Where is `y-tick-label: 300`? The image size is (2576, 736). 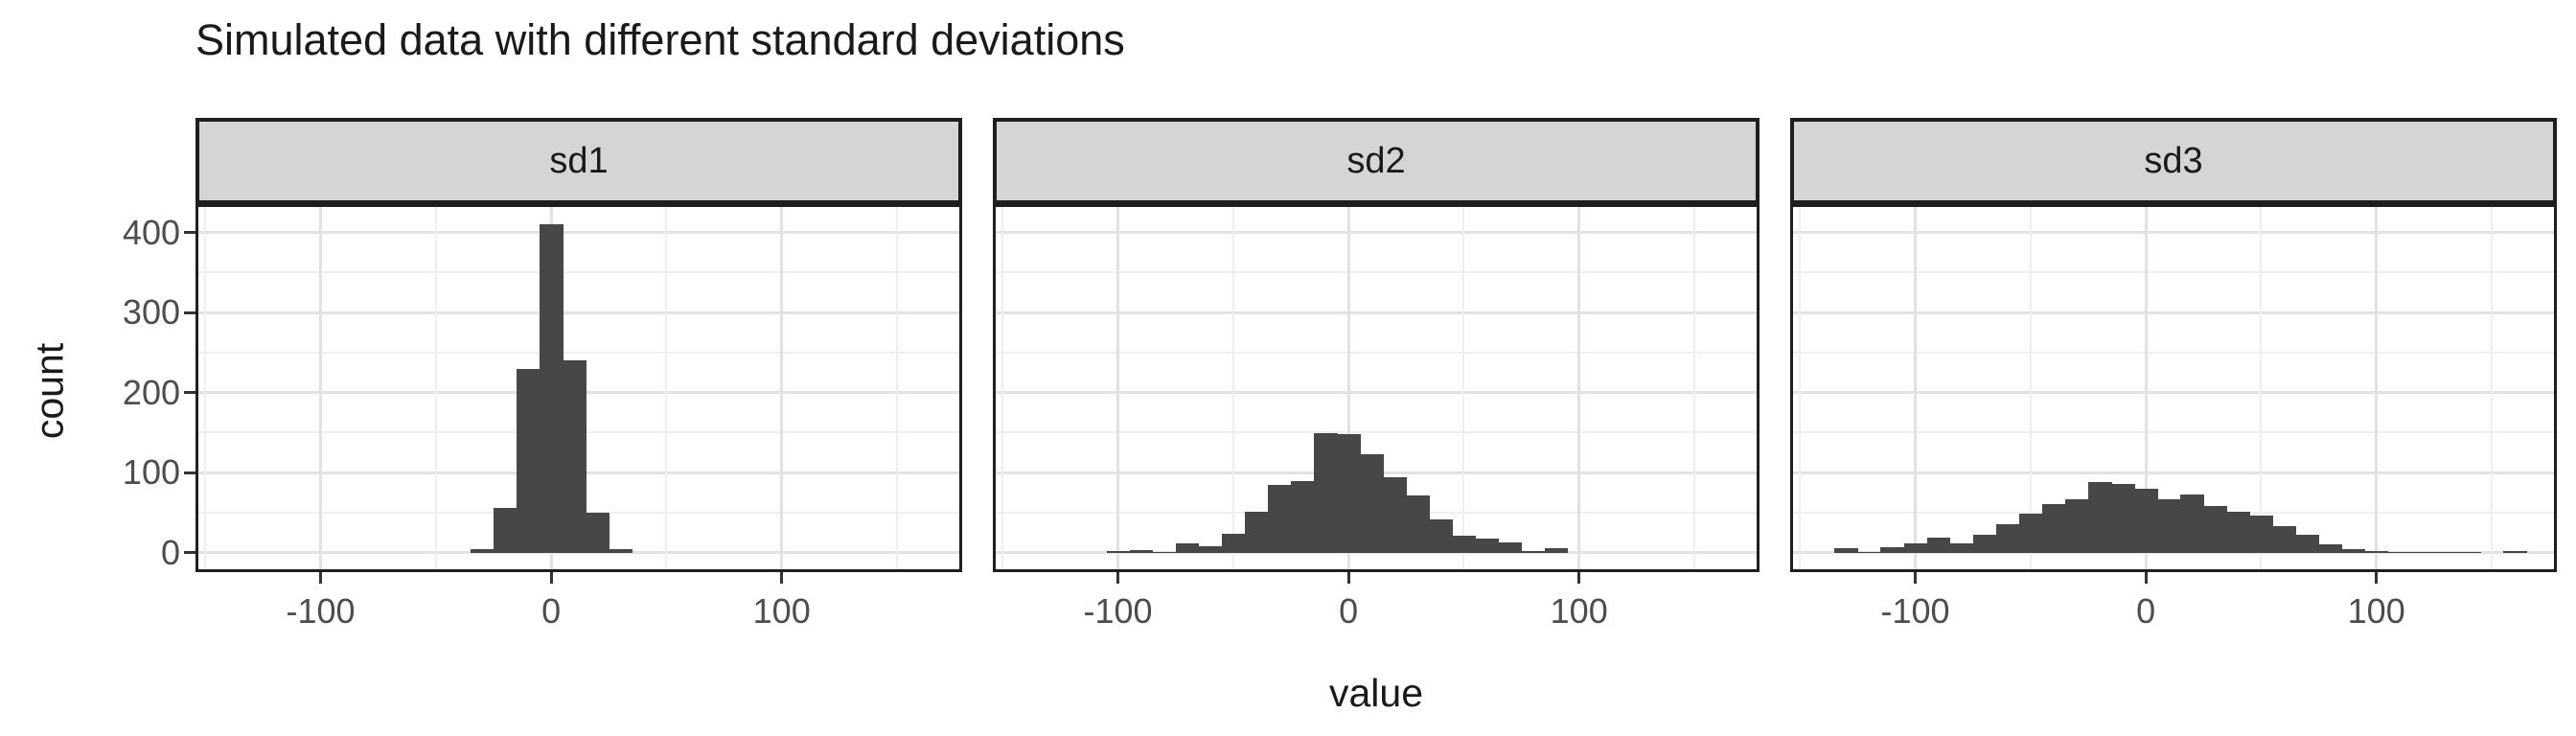
y-tick-label: 300 is located at coordinates (151, 312).